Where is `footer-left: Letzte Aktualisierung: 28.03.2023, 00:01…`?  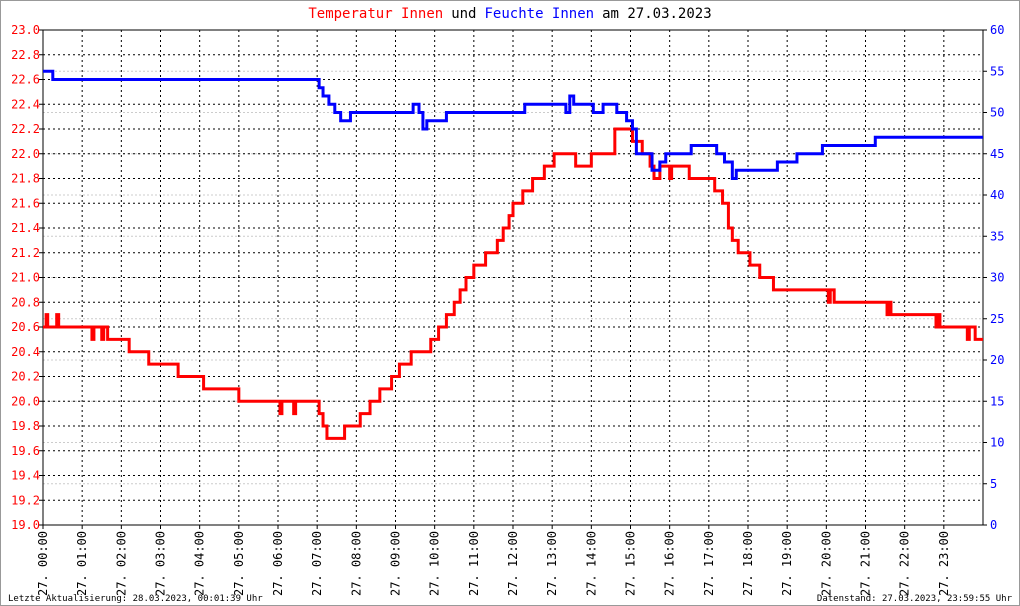 footer-left: Letzte Aktualisierung: 28.03.2023, 00:01… is located at coordinates (135, 599).